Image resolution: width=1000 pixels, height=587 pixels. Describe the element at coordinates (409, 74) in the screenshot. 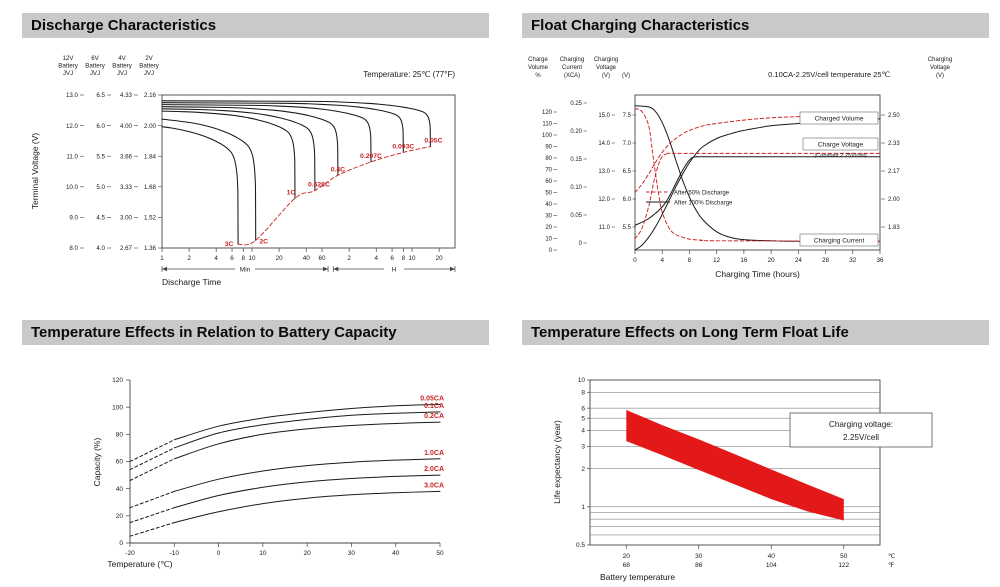

I see `svg-text: Temperature: 25℃ (77°F)` at that location.